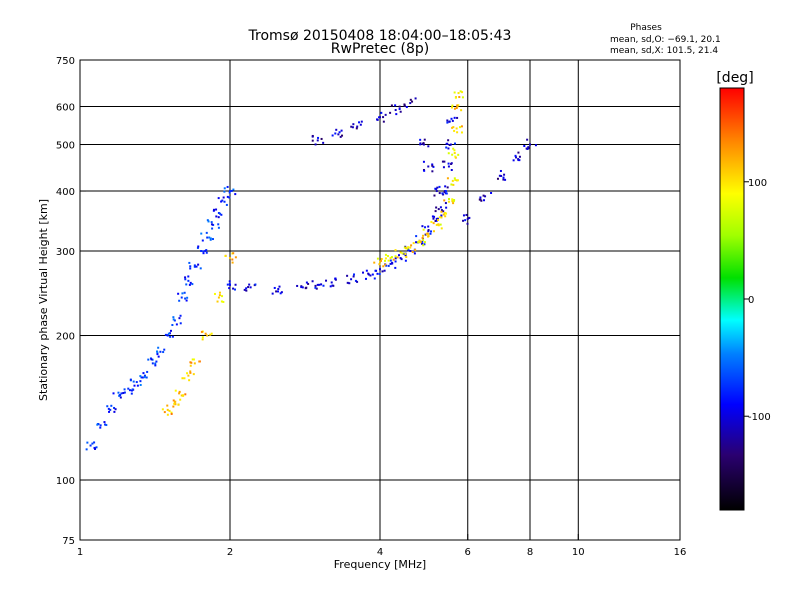 The image size is (800, 600). What do you see at coordinates (65, 481) in the screenshot?
I see `y-tick-label: 100` at bounding box center [65, 481].